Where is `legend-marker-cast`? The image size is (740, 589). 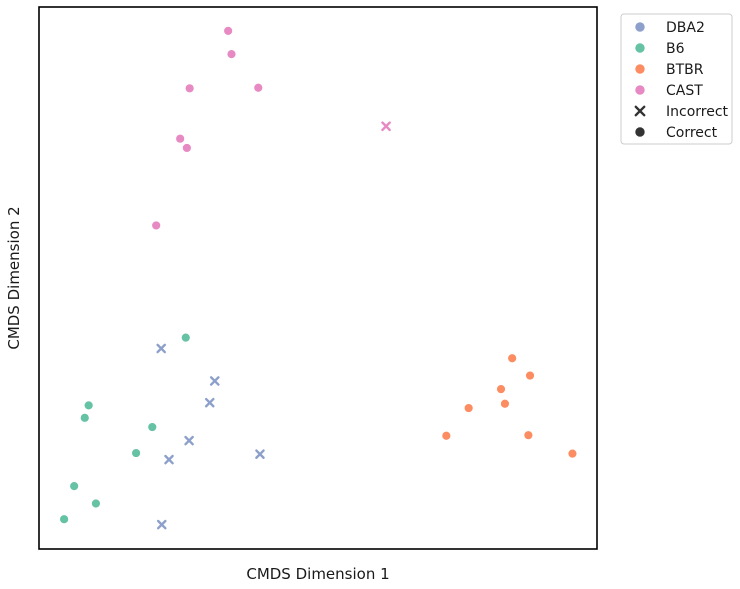 legend-marker-cast is located at coordinates (640, 90).